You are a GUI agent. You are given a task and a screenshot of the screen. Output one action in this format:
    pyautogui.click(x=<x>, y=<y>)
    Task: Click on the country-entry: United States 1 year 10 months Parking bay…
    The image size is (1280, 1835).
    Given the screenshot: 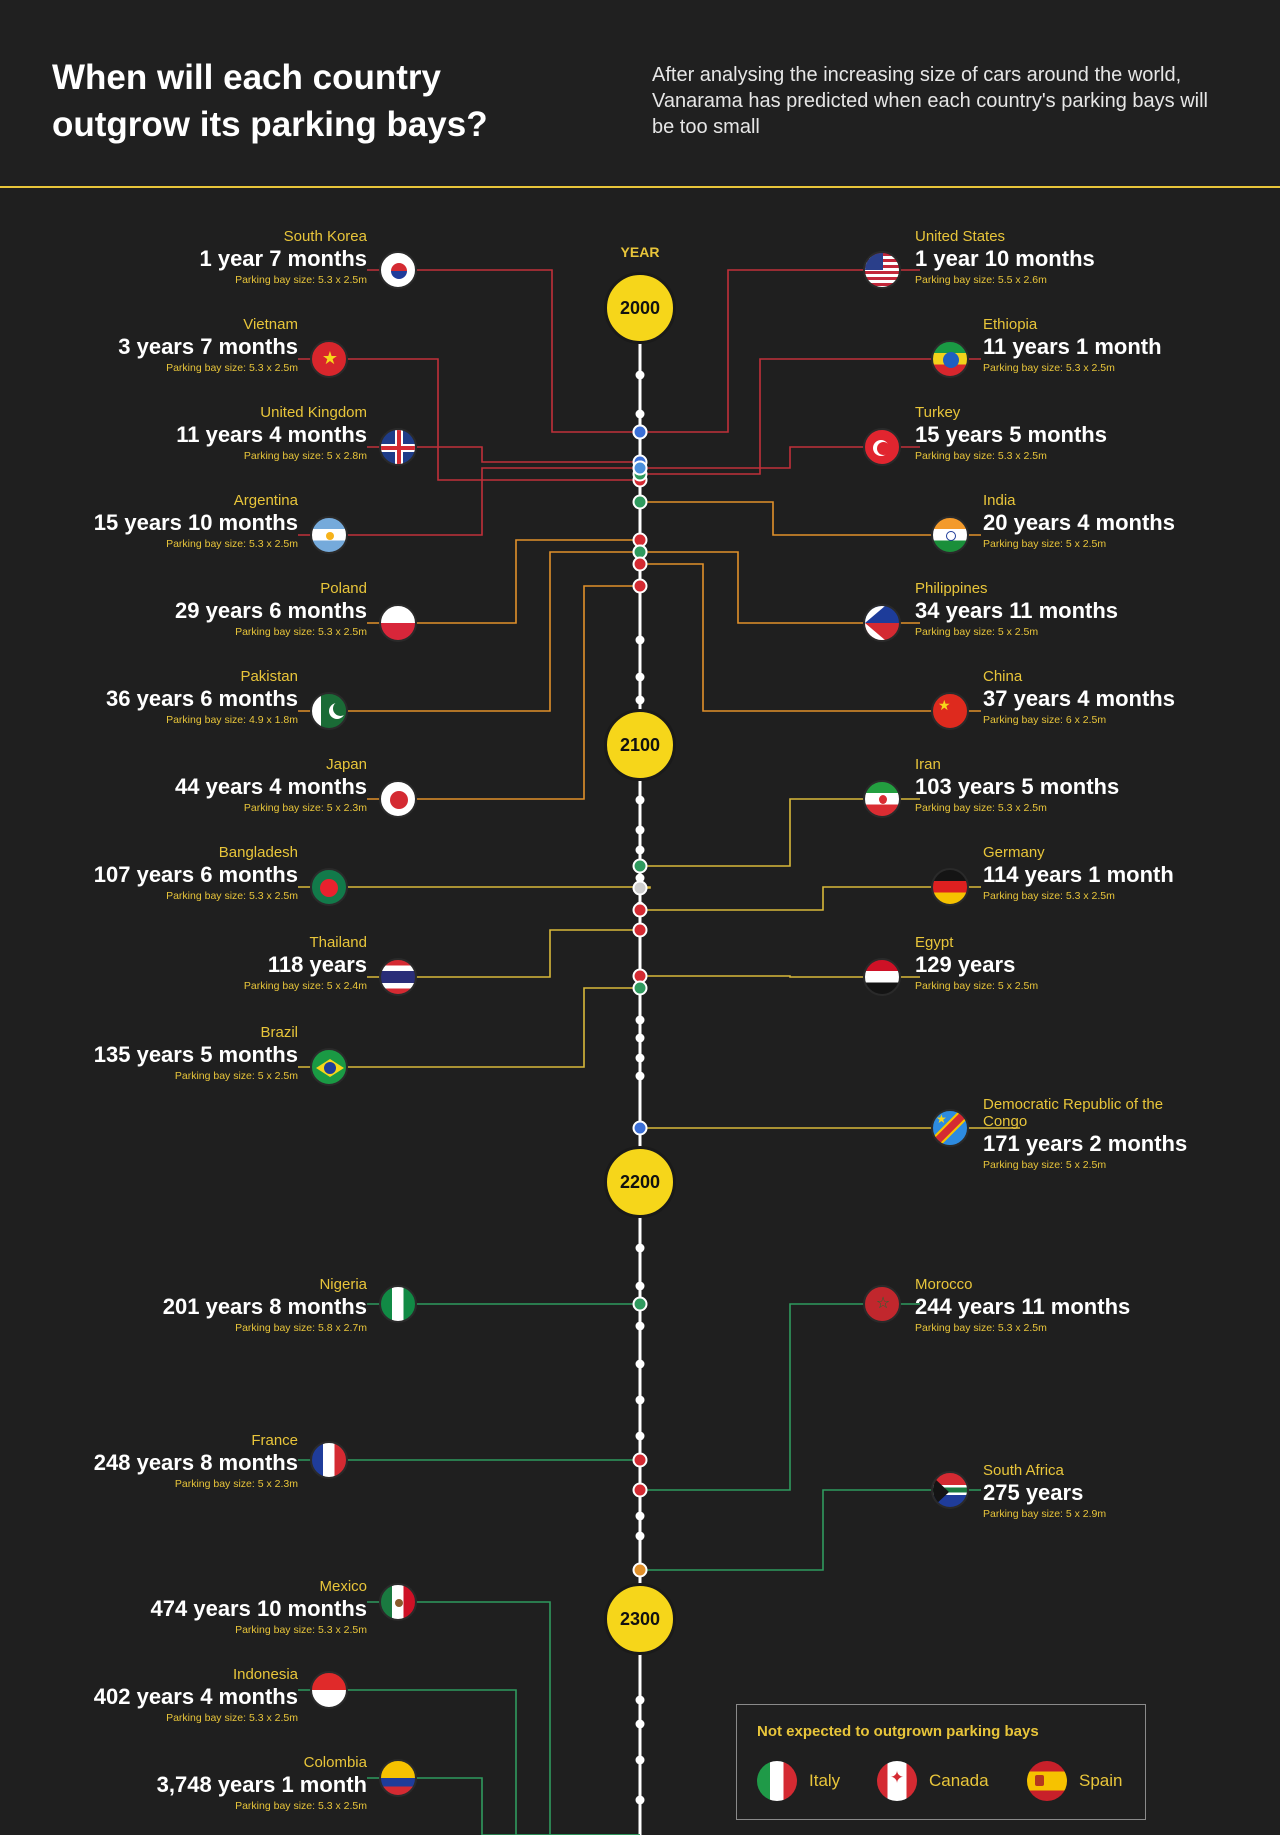 What is the action you would take?
    pyautogui.click(x=1097, y=257)
    